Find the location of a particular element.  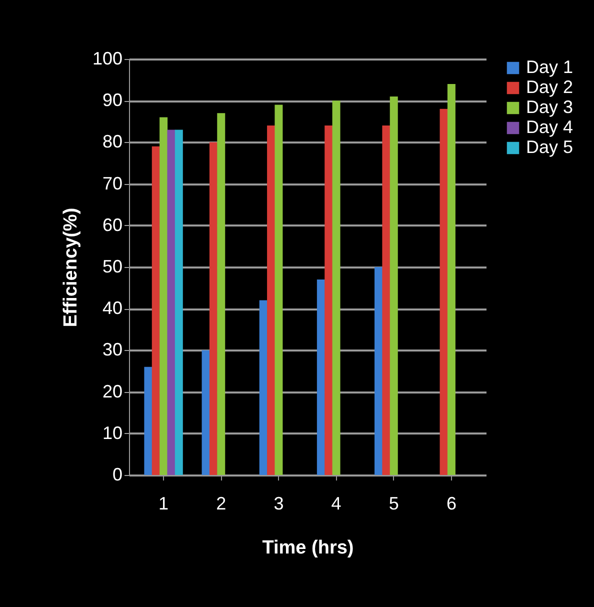

y-axis-title: Efficiency(%) is located at coordinates (71, 268).